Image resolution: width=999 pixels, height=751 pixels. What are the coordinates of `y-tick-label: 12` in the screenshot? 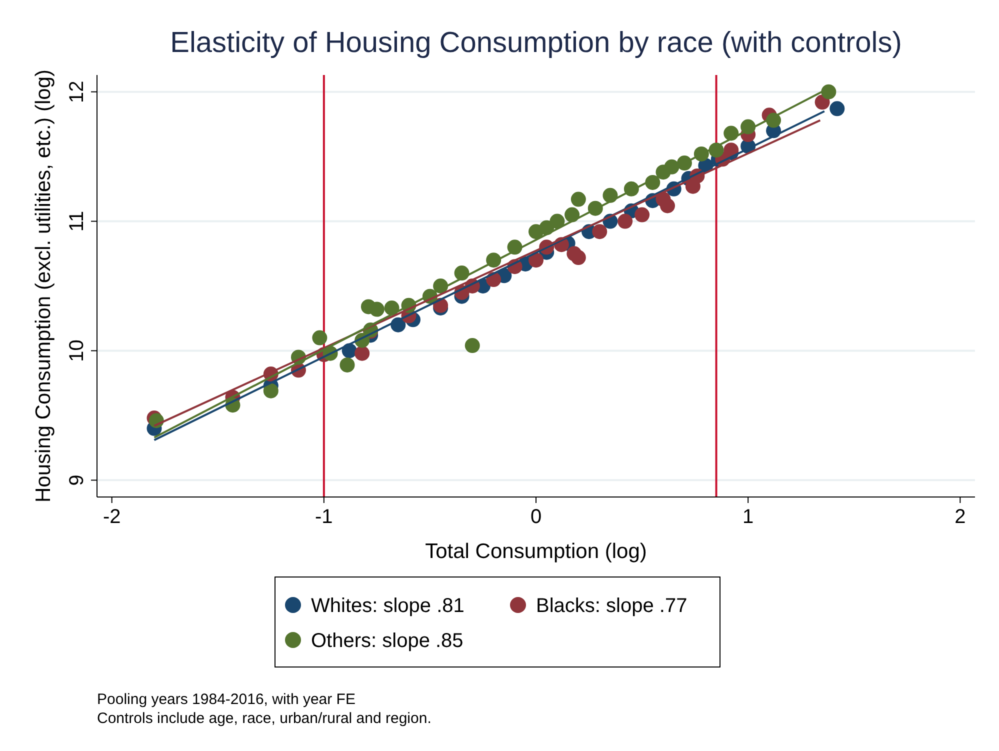 It's located at (77, 91).